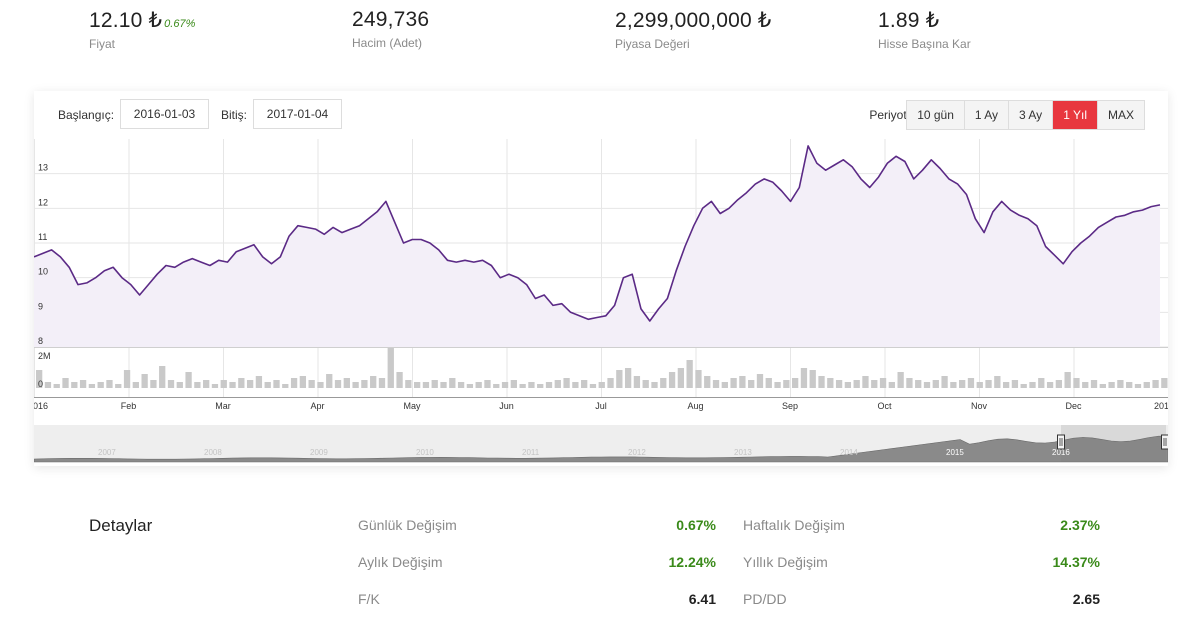 This screenshot has width=1200, height=622. I want to click on period-button-1-month: 1 Ay, so click(987, 115).